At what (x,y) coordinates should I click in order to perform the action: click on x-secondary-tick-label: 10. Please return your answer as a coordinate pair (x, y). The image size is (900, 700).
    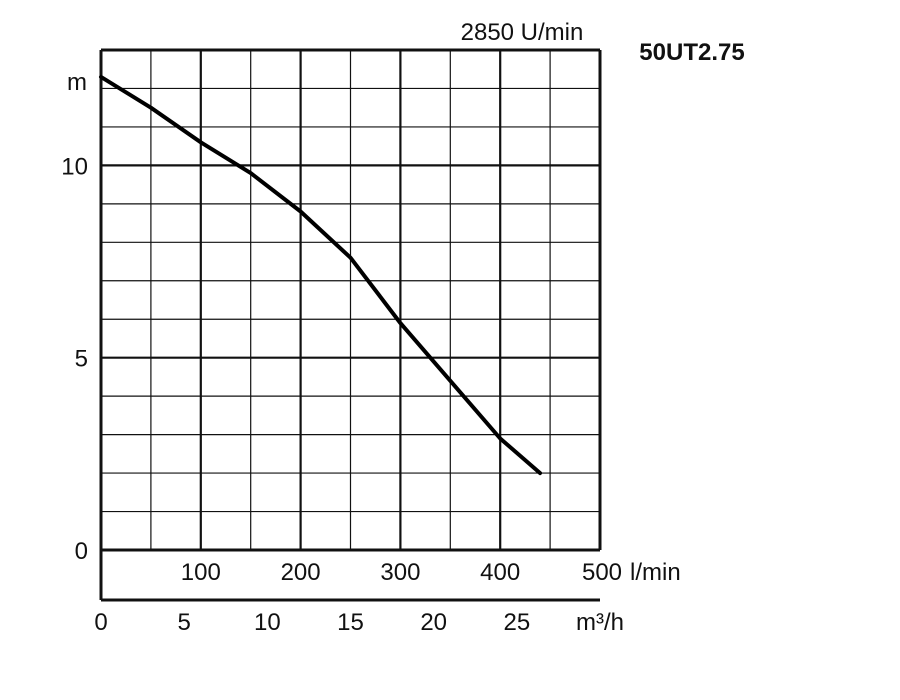
    Looking at the image, I should click on (267, 622).